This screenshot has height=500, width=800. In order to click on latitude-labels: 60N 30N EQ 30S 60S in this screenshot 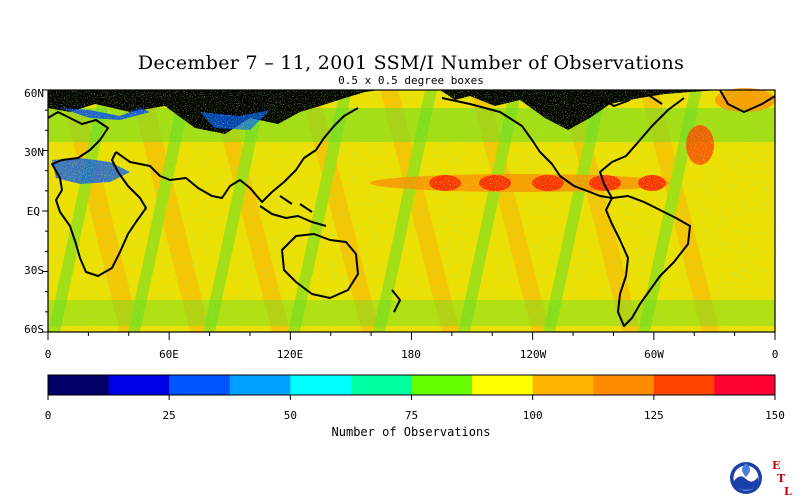, I will do `click(34, 211)`.